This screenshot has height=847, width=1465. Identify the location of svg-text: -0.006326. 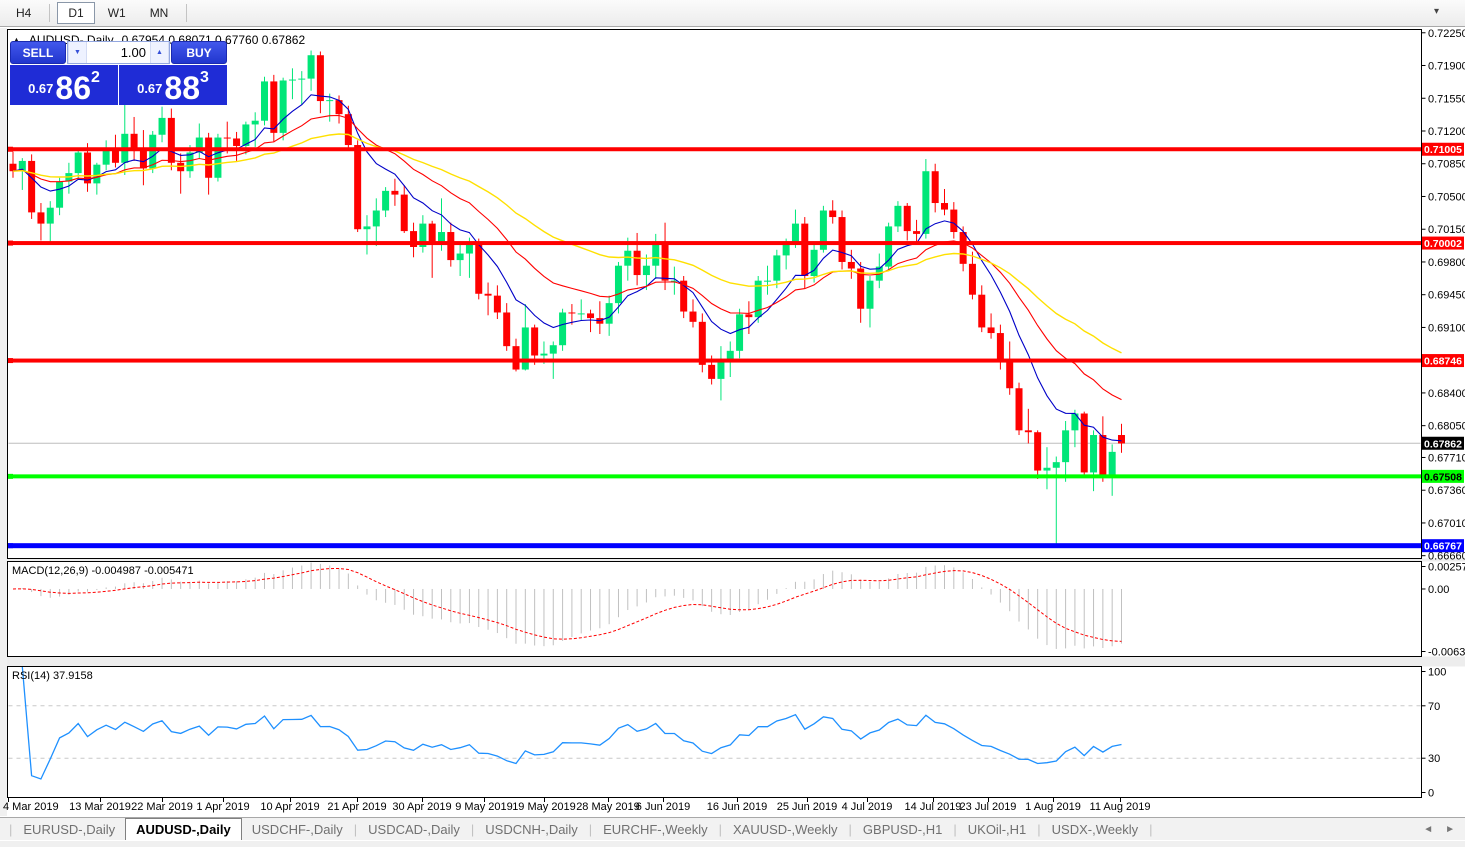
(1446, 653).